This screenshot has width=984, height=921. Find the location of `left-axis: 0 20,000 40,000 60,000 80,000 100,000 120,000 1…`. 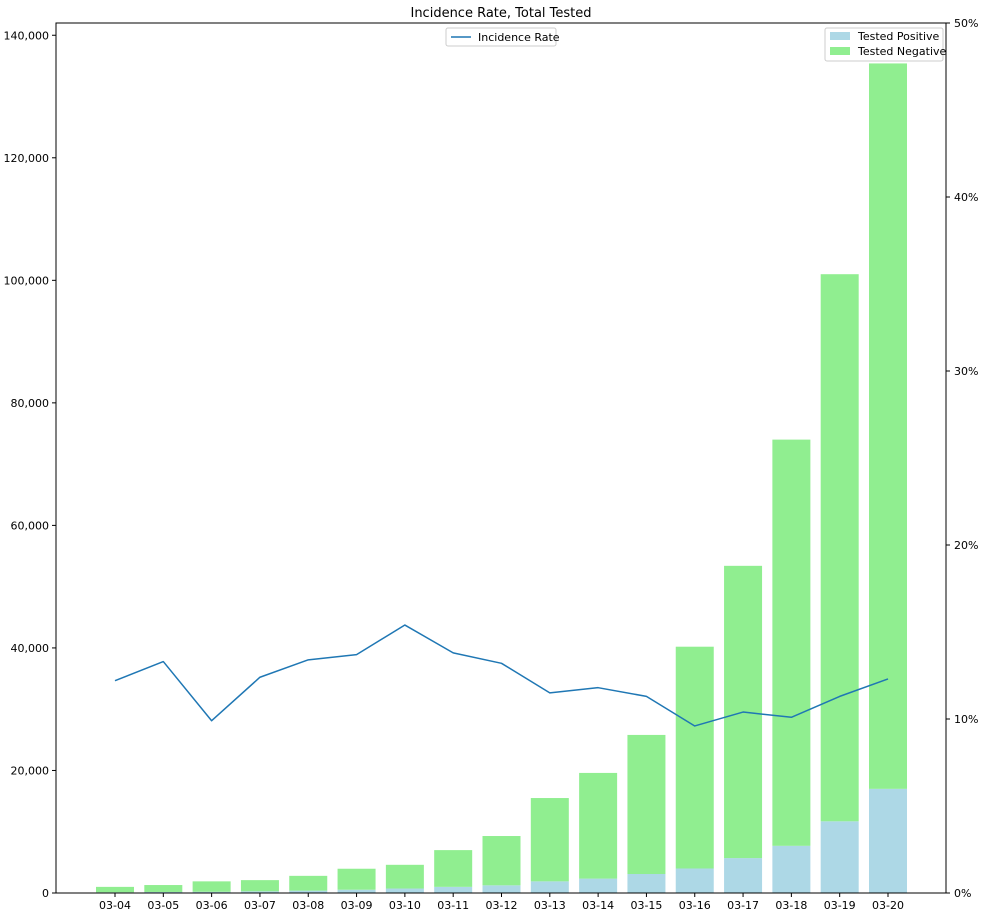

left-axis: 0 20,000 40,000 60,000 80,000 100,000 120,000 1… is located at coordinates (30, 464).